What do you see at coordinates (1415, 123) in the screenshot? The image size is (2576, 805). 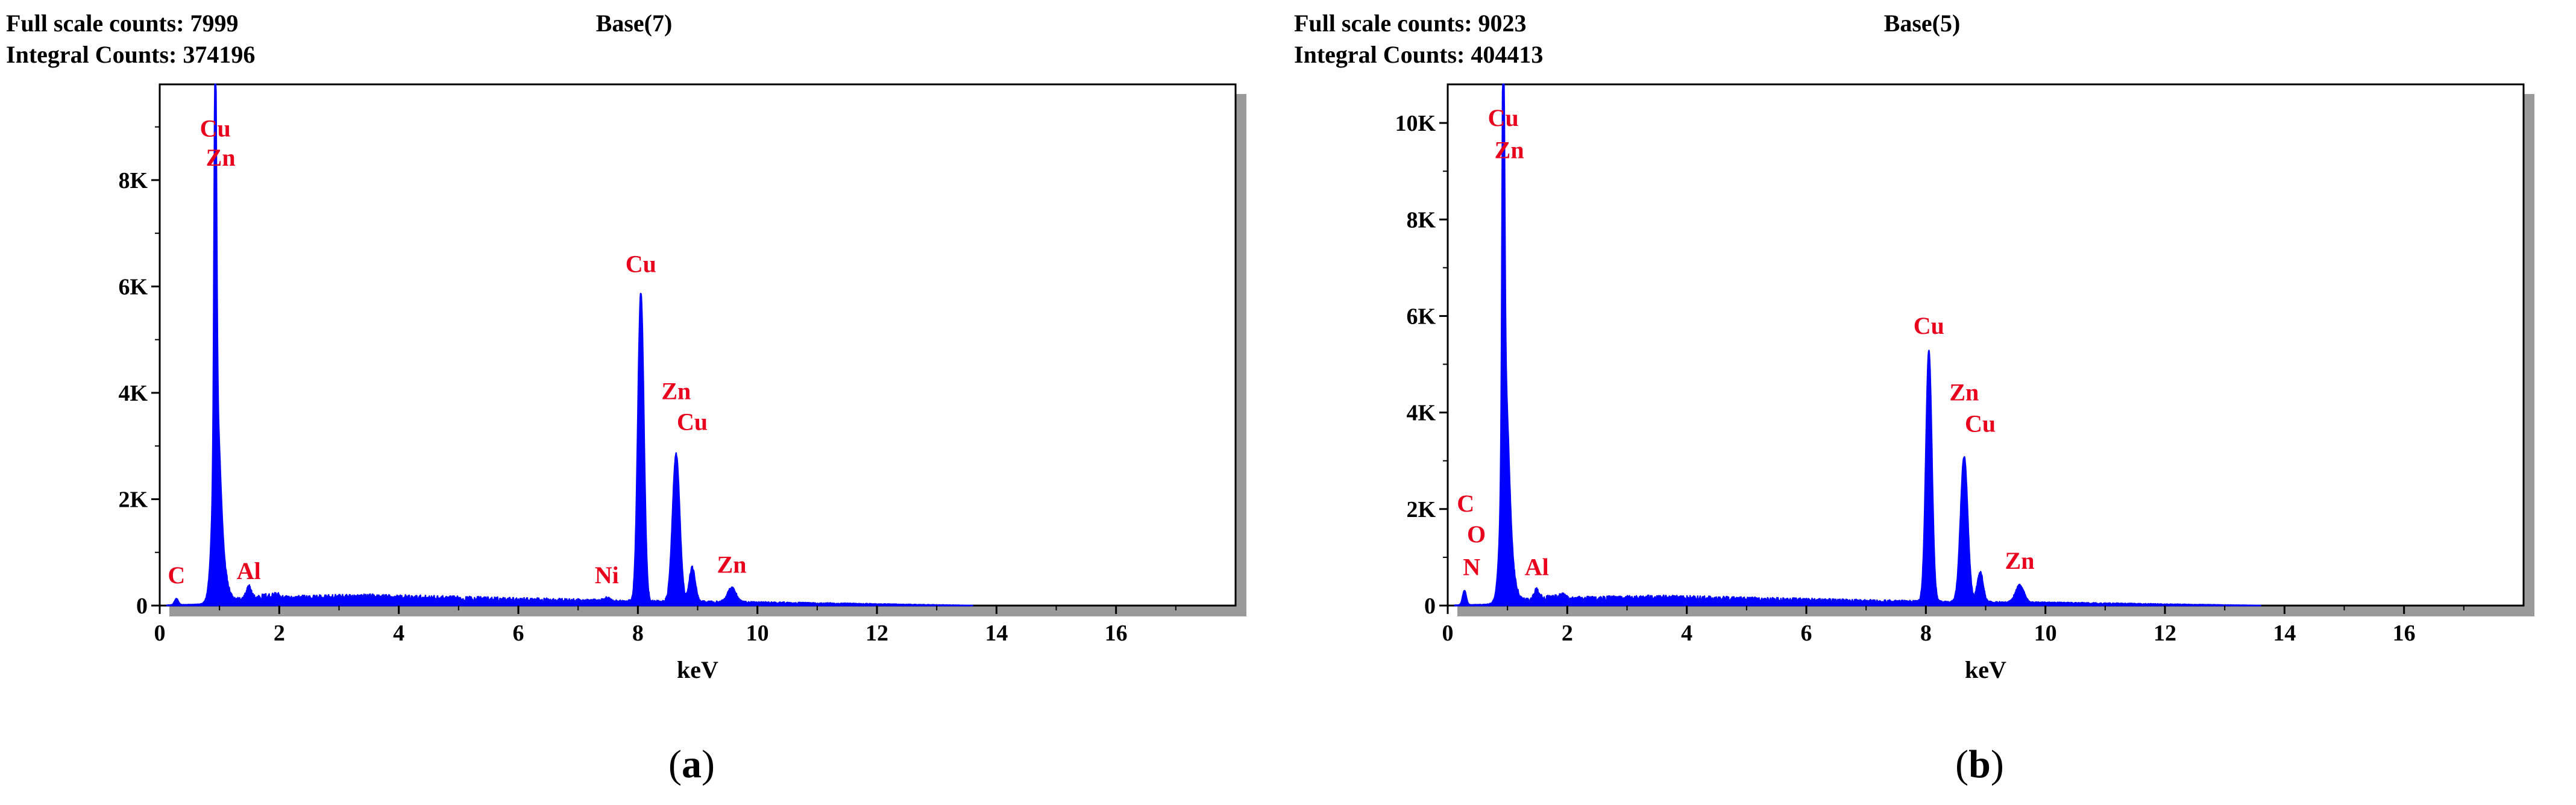 I see `y-tick-label: 10K` at bounding box center [1415, 123].